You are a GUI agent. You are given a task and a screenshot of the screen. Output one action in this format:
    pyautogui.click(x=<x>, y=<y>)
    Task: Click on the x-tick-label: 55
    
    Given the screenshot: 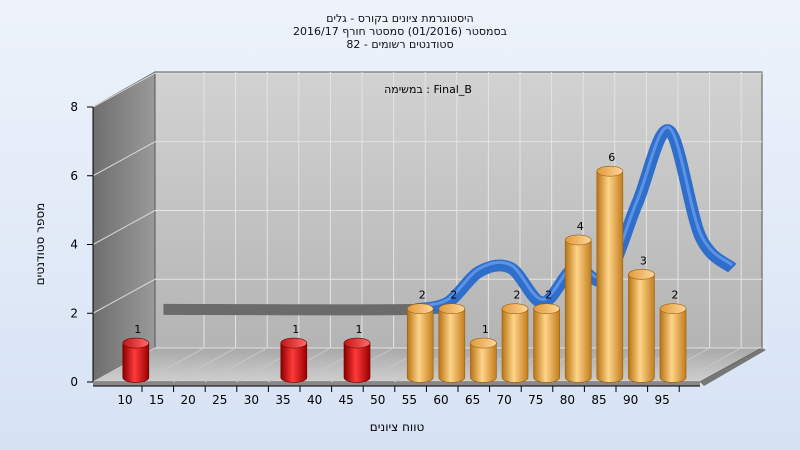 What is the action you would take?
    pyautogui.click(x=409, y=400)
    